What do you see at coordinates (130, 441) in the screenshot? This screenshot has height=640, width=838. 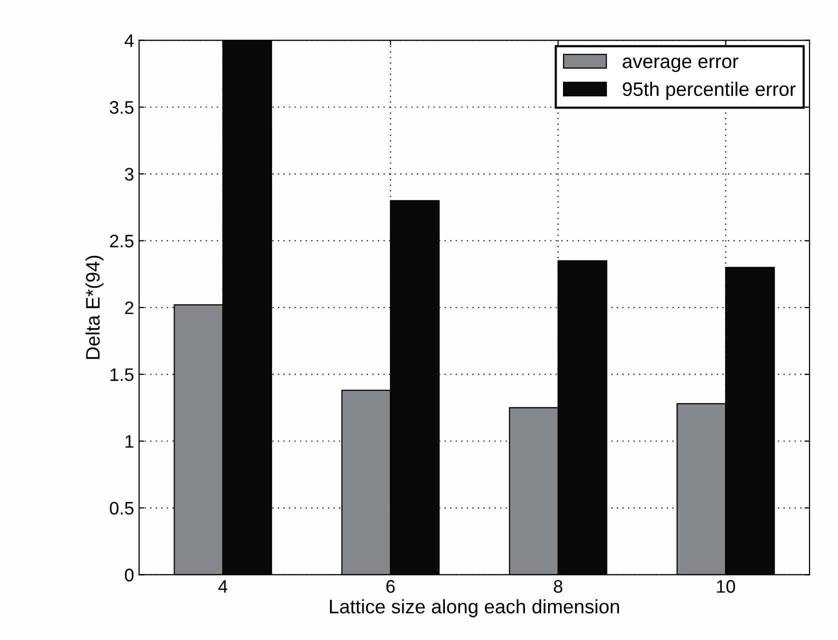 I see `y-tick-label: 1` at bounding box center [130, 441].